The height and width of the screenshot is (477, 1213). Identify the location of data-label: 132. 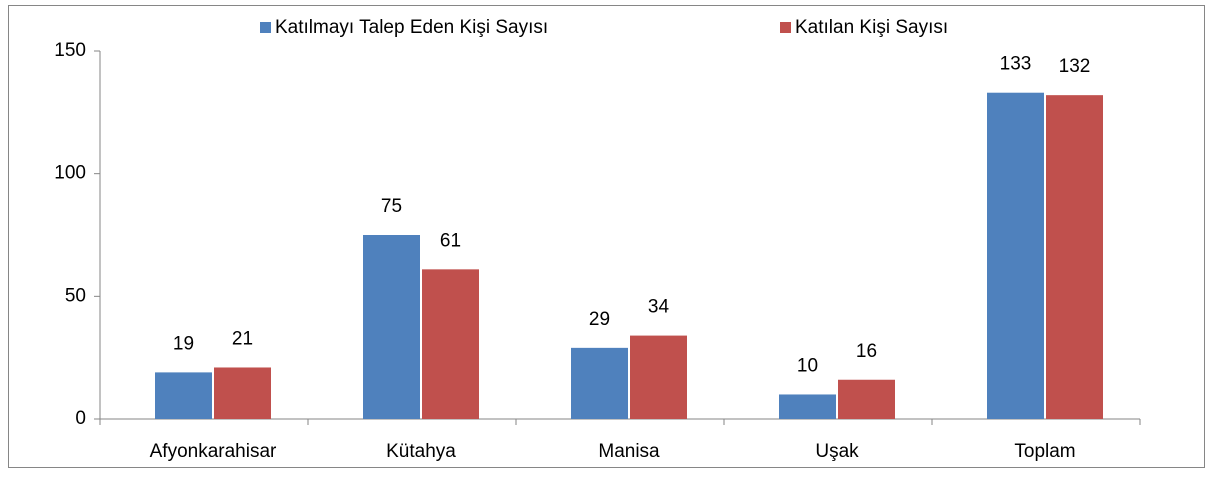
(1075, 66).